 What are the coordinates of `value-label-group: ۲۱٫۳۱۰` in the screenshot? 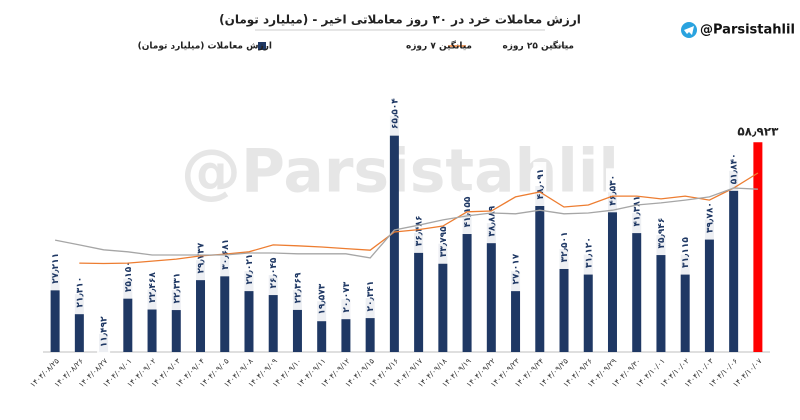 It's located at (79, 292).